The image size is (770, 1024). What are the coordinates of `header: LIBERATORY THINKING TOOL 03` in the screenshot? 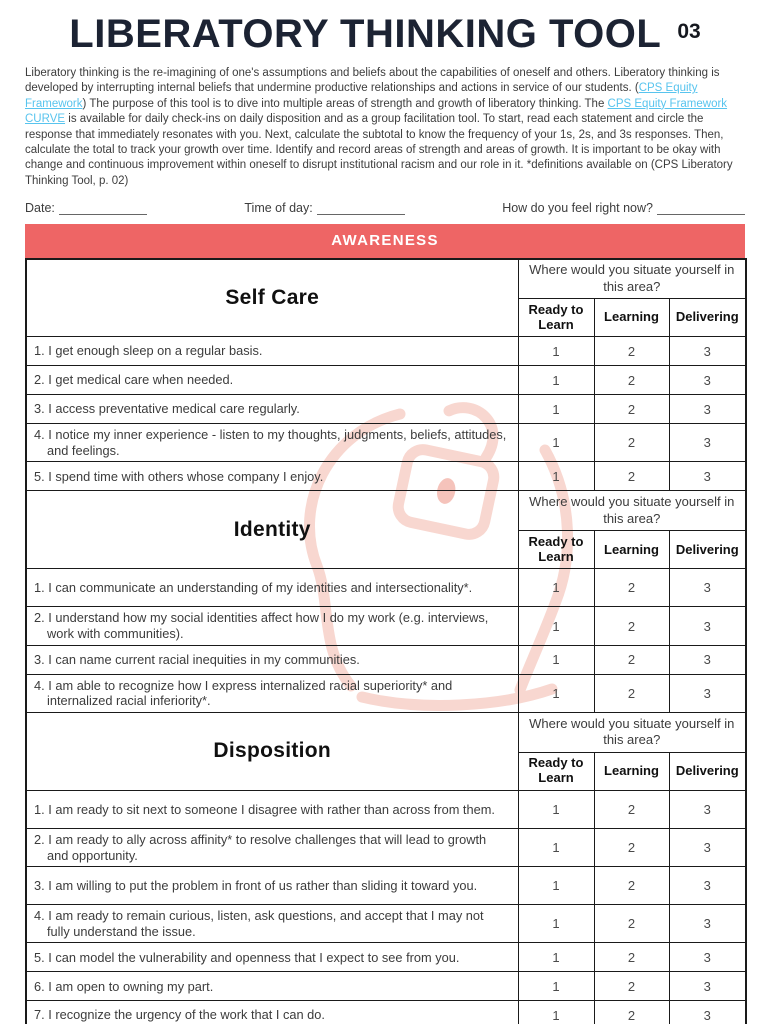 It's located at (385, 34).